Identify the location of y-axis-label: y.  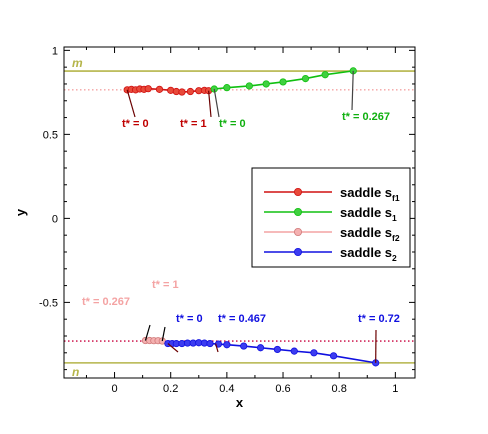
(20, 212).